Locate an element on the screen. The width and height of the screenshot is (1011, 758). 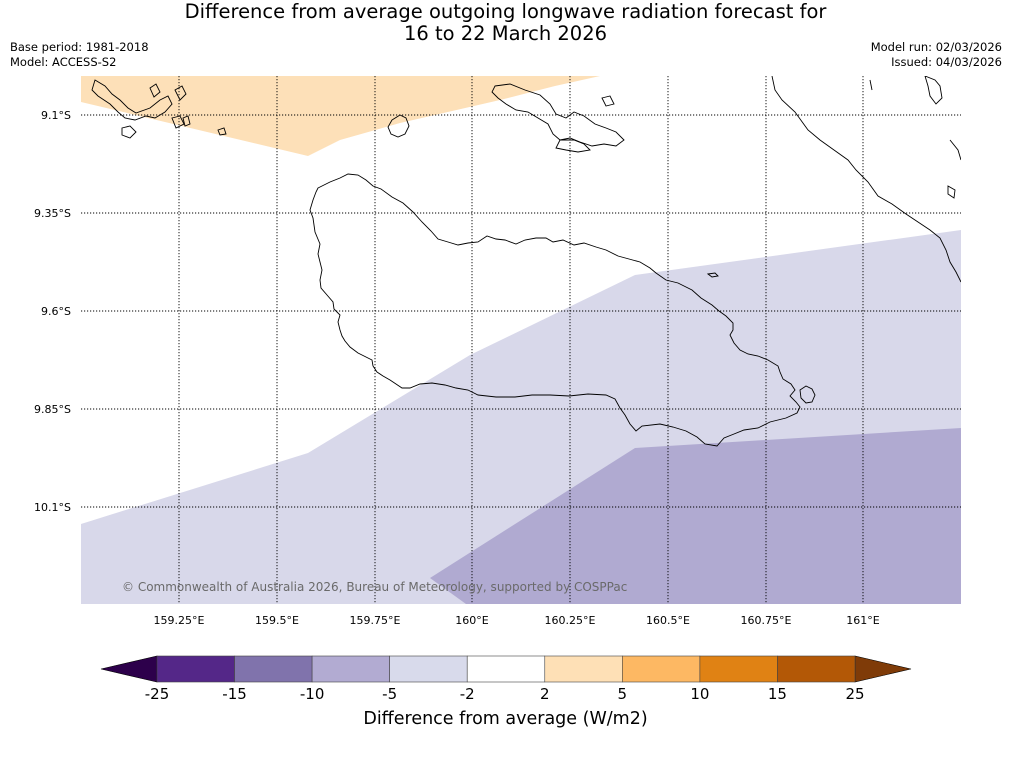
lat-label: 9.85°S is located at coordinates (52, 409).